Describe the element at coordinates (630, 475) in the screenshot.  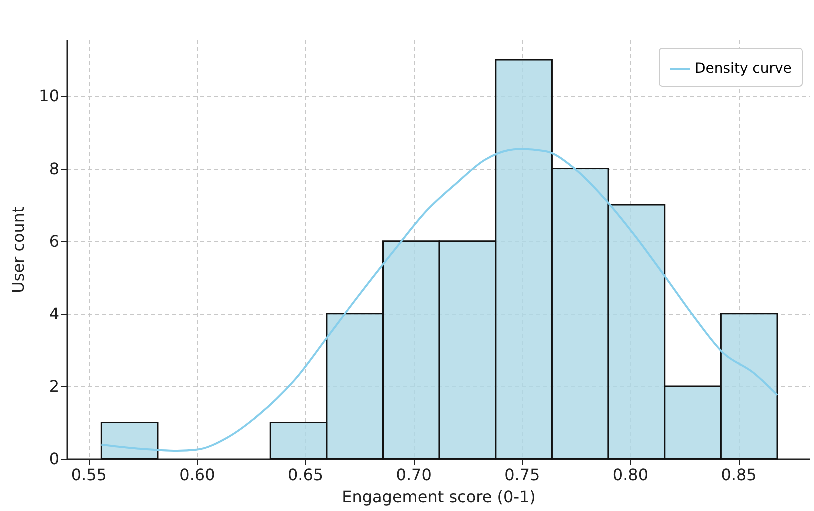
I see `x-tick-label: 0.80` at that location.